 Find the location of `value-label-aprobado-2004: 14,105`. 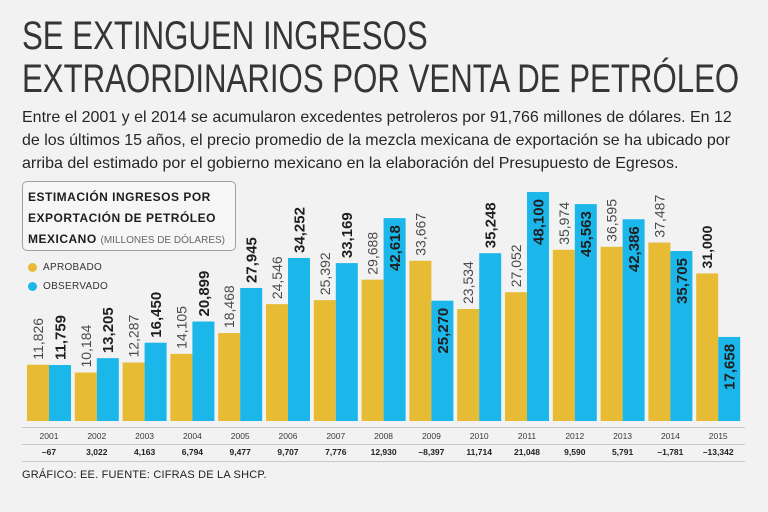

value-label-aprobado-2004: 14,105 is located at coordinates (181, 327).